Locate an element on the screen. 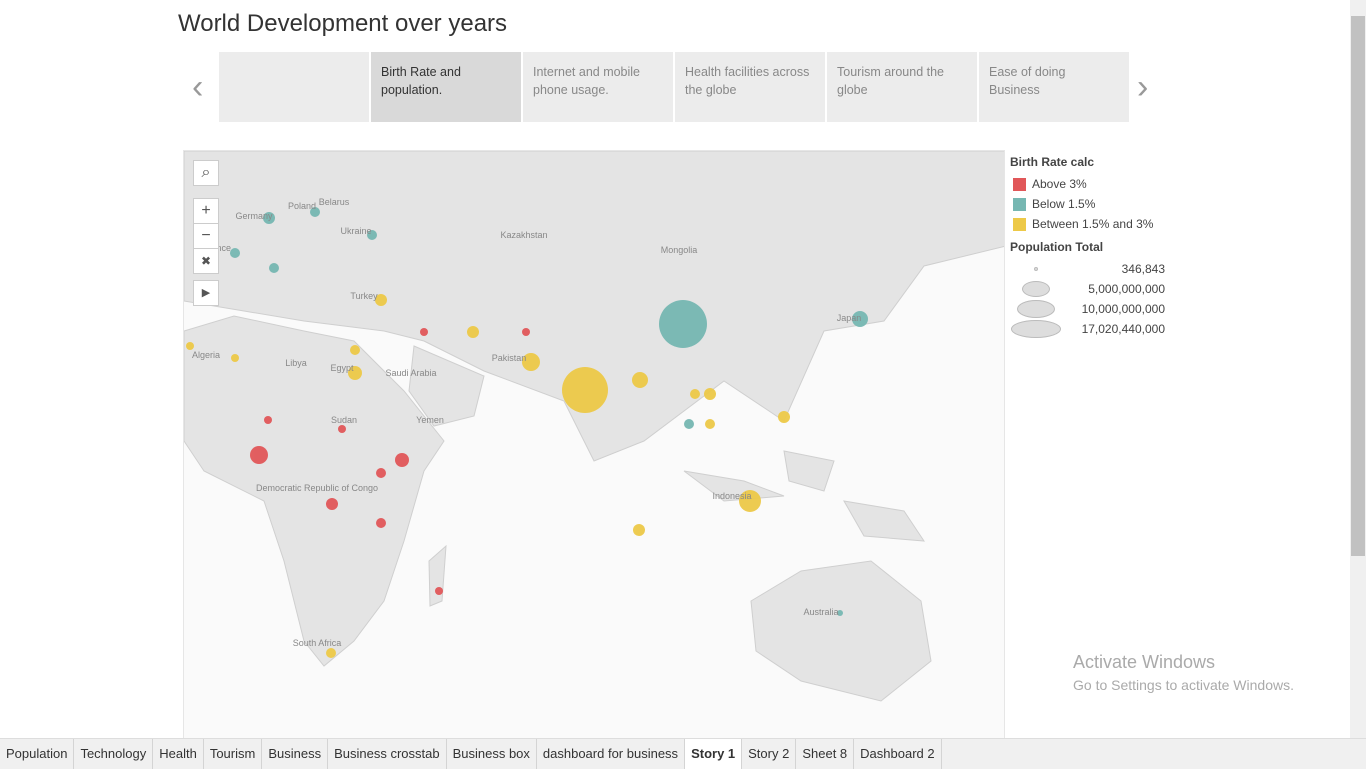  map-tools: ▶ is located at coordinates (206, 293).